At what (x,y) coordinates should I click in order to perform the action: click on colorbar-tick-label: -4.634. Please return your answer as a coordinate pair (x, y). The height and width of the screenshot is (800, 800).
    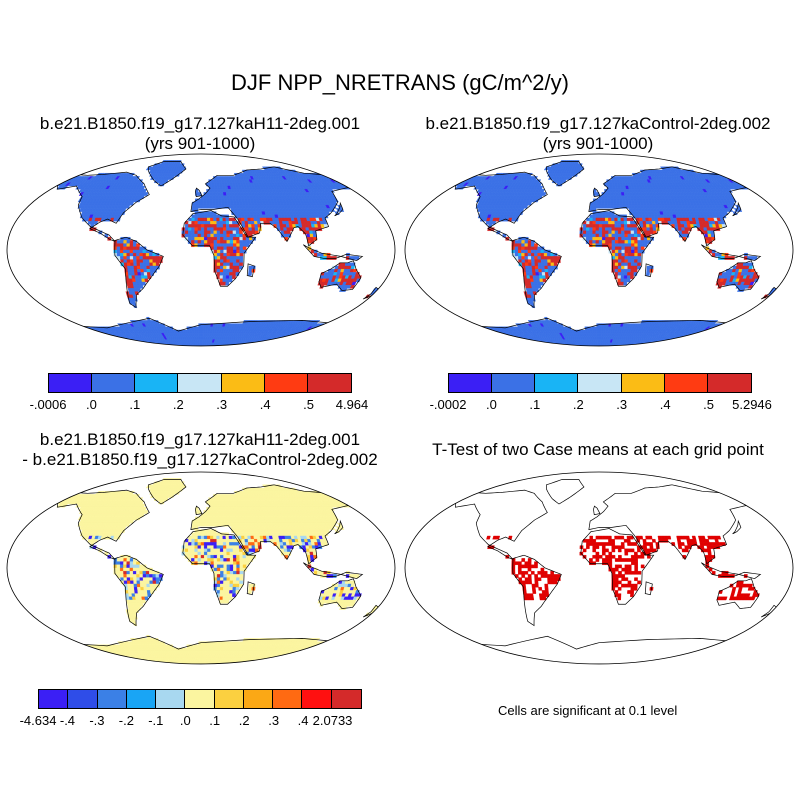
    Looking at the image, I should click on (38, 720).